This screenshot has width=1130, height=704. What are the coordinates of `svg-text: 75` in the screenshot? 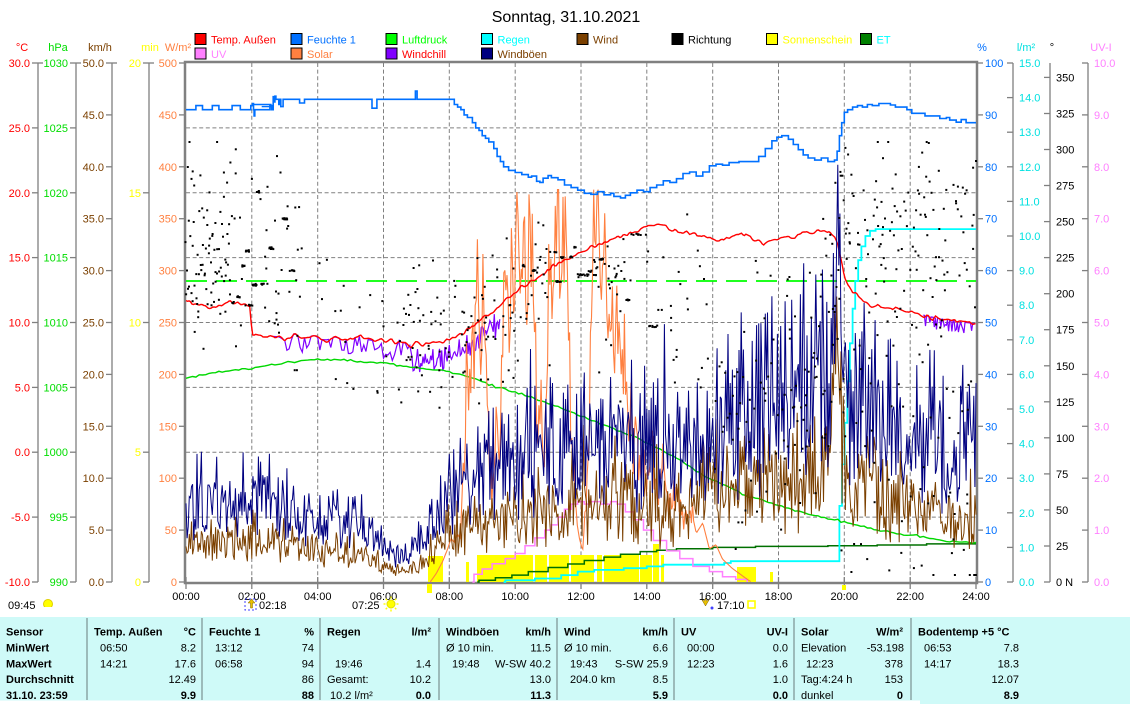 It's located at (1062, 475).